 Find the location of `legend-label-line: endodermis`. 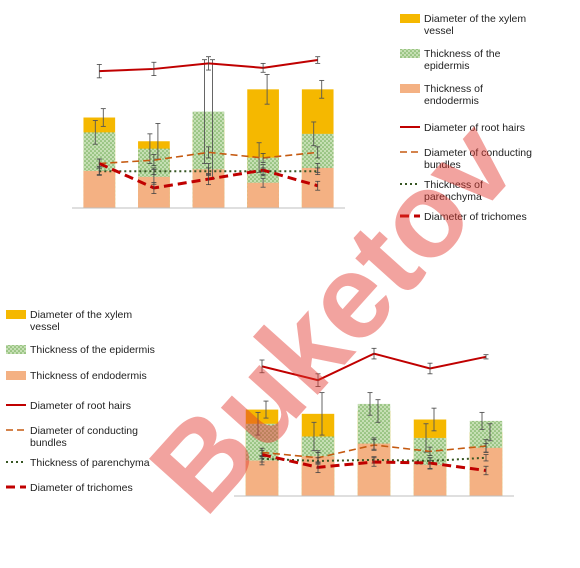

legend-label-line: endodermis is located at coordinates (451, 101).